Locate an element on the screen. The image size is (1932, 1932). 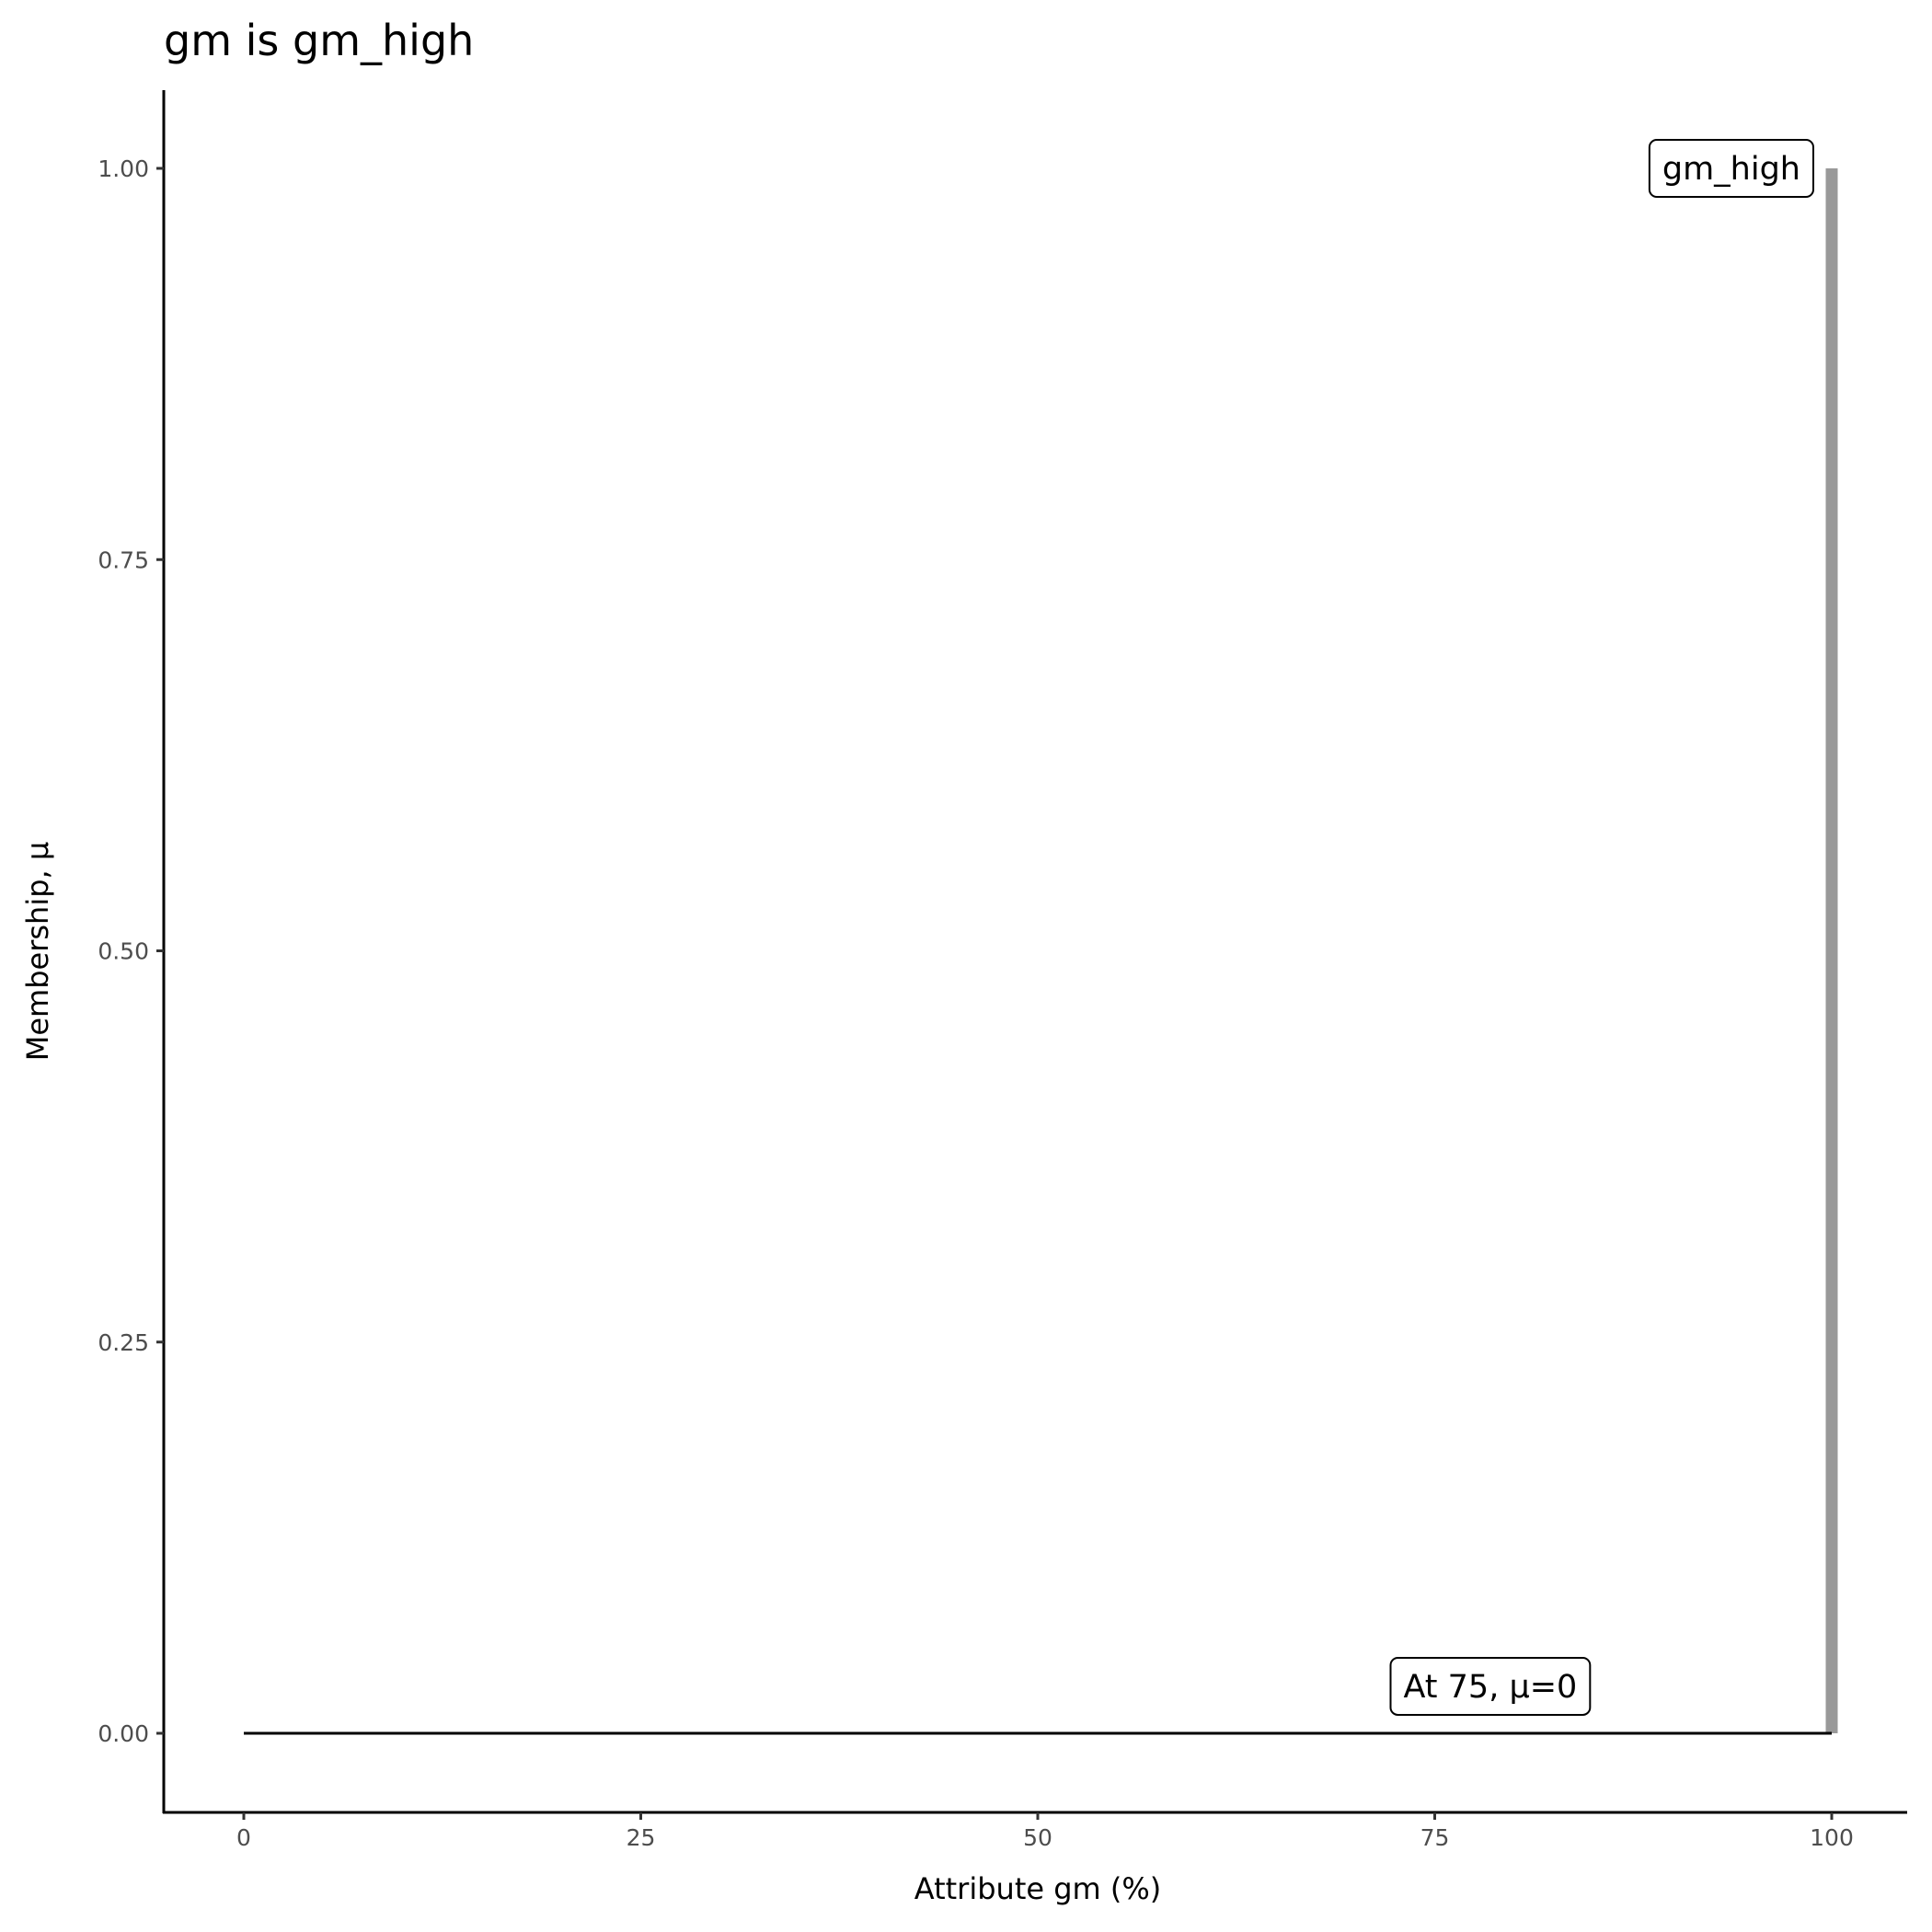
x-axis-title: Attribute gm (%) is located at coordinates (1038, 1888).